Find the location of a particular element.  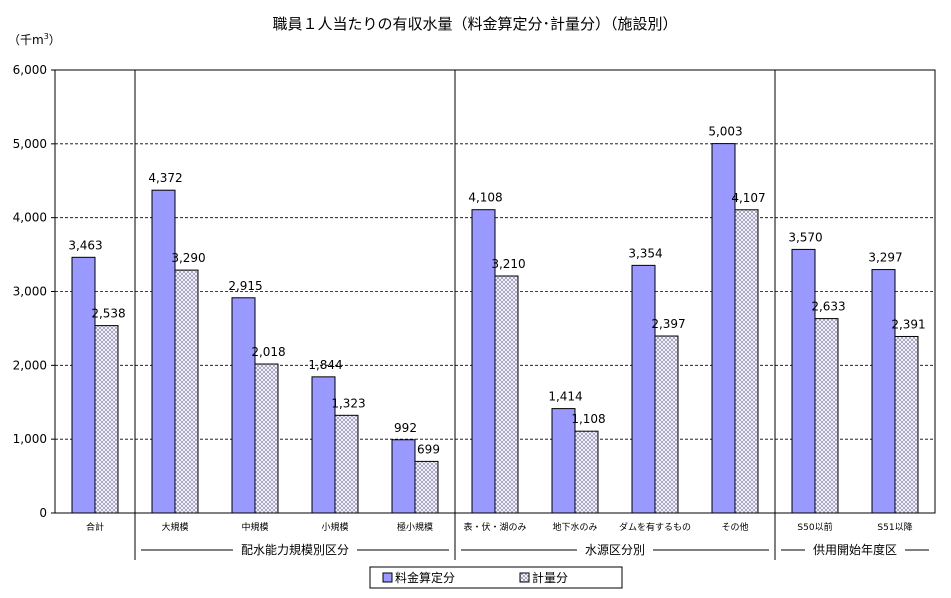

category-label: ダムを有するもの is located at coordinates (655, 527).